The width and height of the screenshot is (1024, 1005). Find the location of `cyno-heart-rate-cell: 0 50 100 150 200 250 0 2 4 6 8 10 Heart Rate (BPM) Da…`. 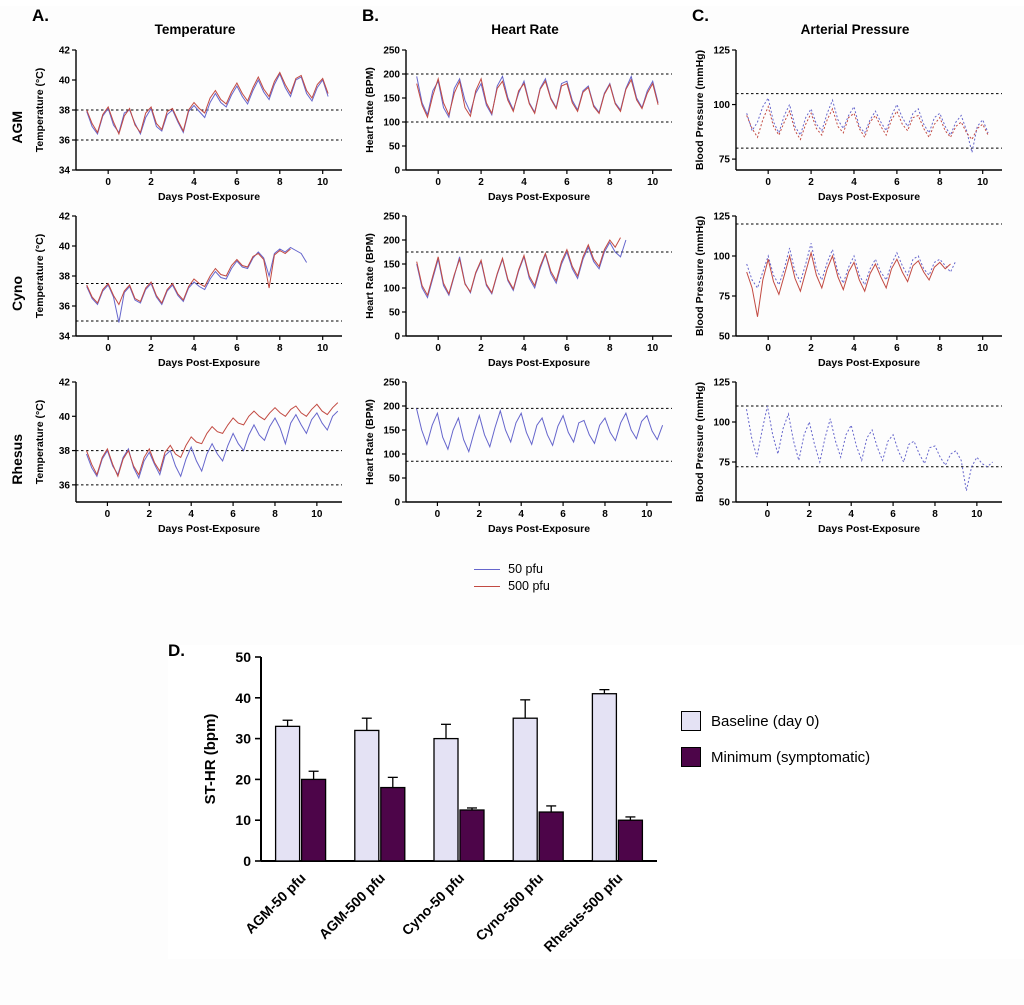

cyno-heart-rate-cell: 0 50 100 150 200 250 0 2 4 6 8 10 Heart Rate (BPM) Da… is located at coordinates (525, 293).